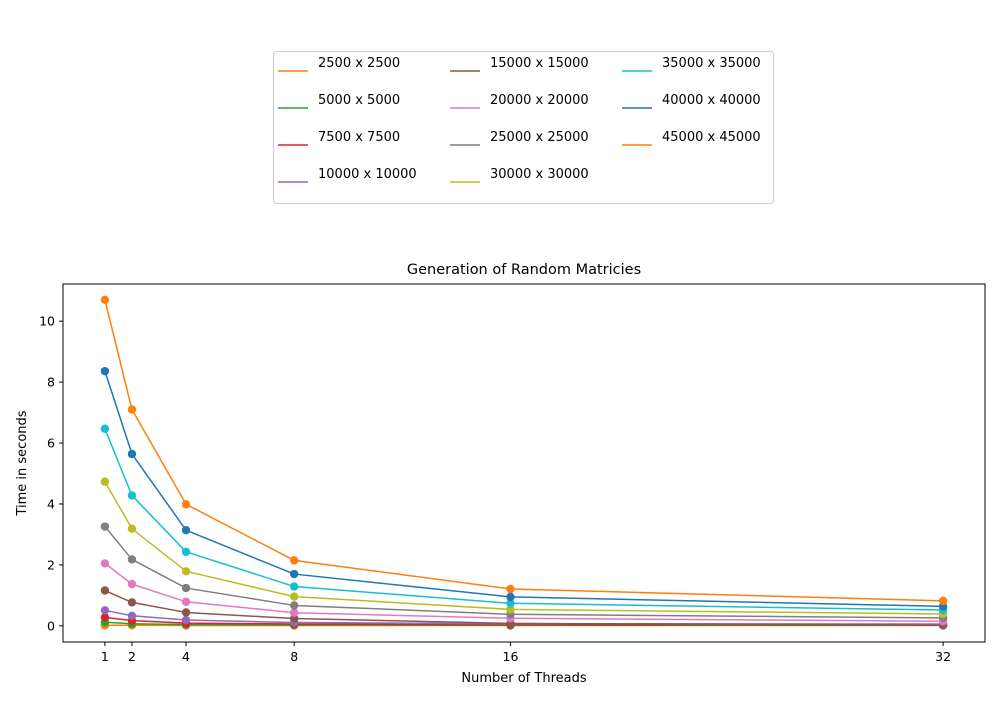  Describe the element at coordinates (359, 100) in the screenshot. I see `legend-label: 5000 x 5000` at that location.